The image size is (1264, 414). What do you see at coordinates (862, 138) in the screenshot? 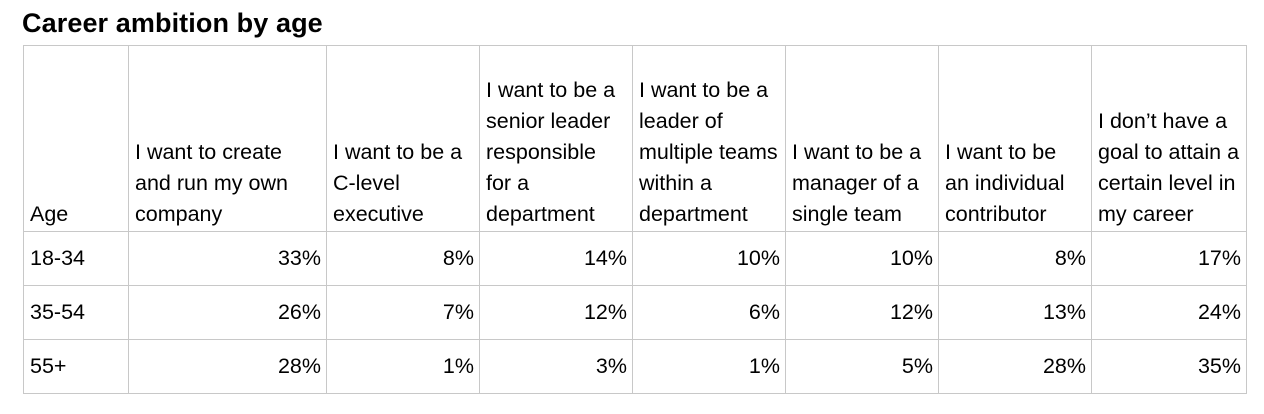
I see `column-header-team-manager: I want to be a manager of a single team` at bounding box center [862, 138].